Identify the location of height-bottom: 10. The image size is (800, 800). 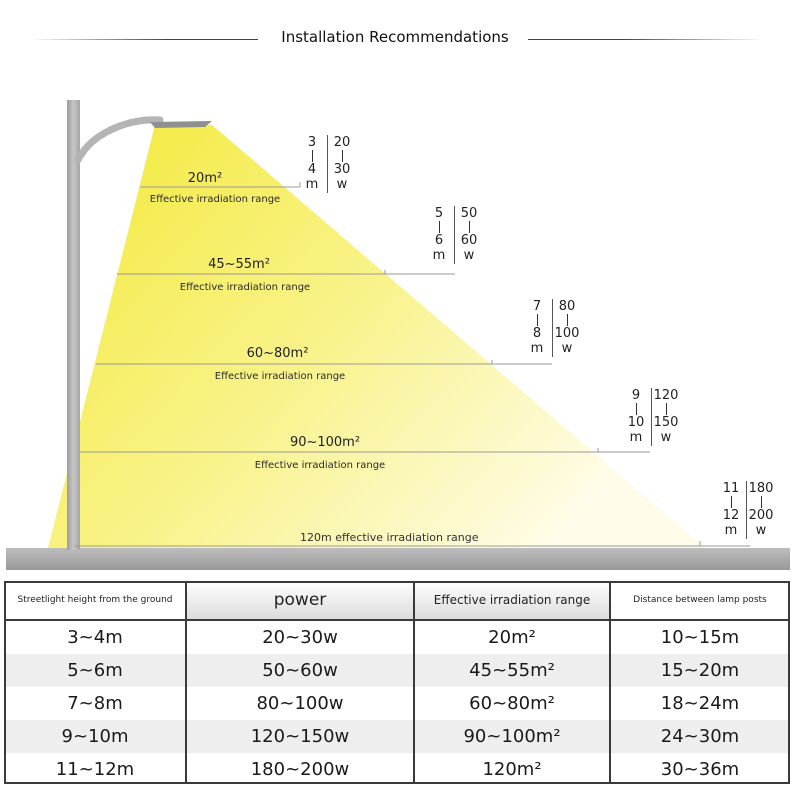
(636, 422).